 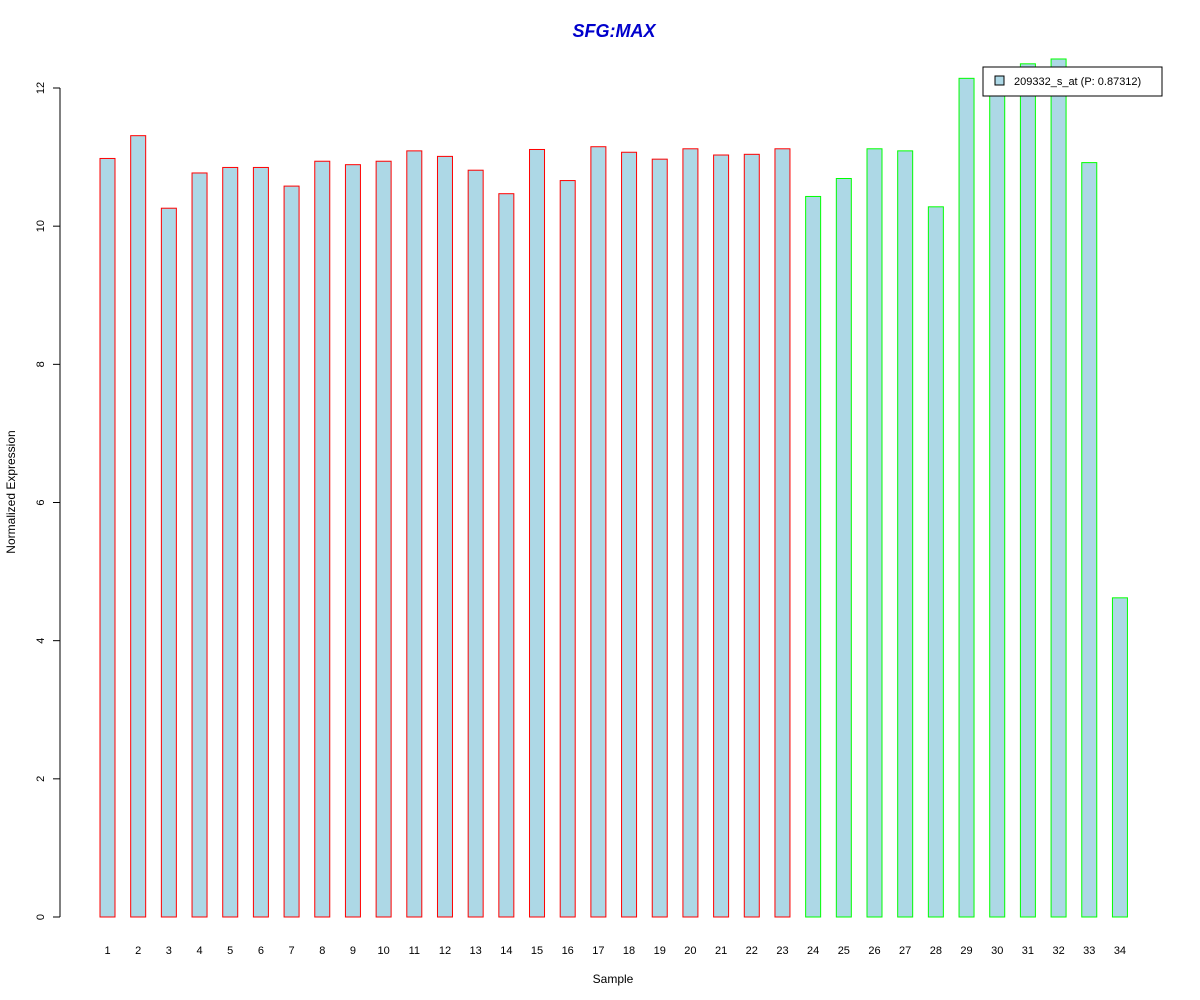 I want to click on legend-box, so click(x=1072, y=81).